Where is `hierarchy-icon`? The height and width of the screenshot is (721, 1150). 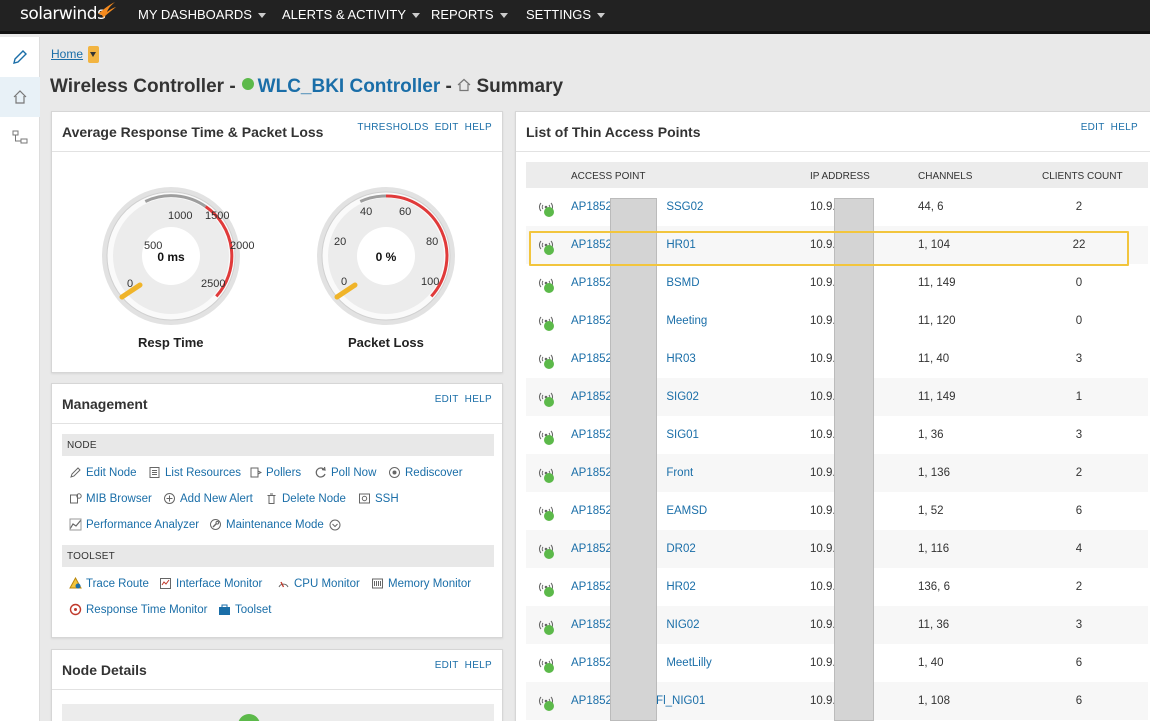 hierarchy-icon is located at coordinates (20, 137).